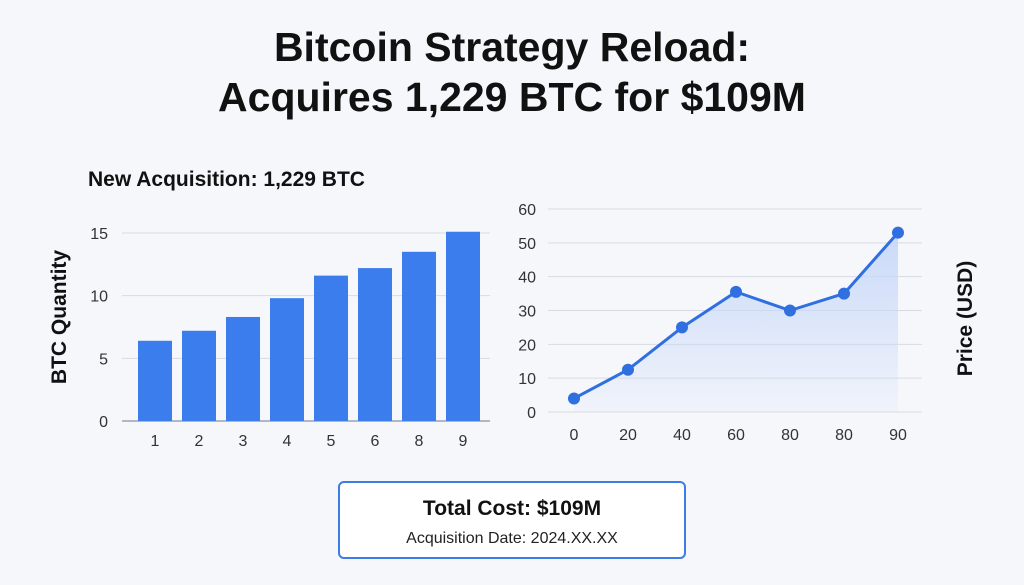  Describe the element at coordinates (59, 317) in the screenshot. I see `bar-y-axis-title: BTC Quantity` at that location.